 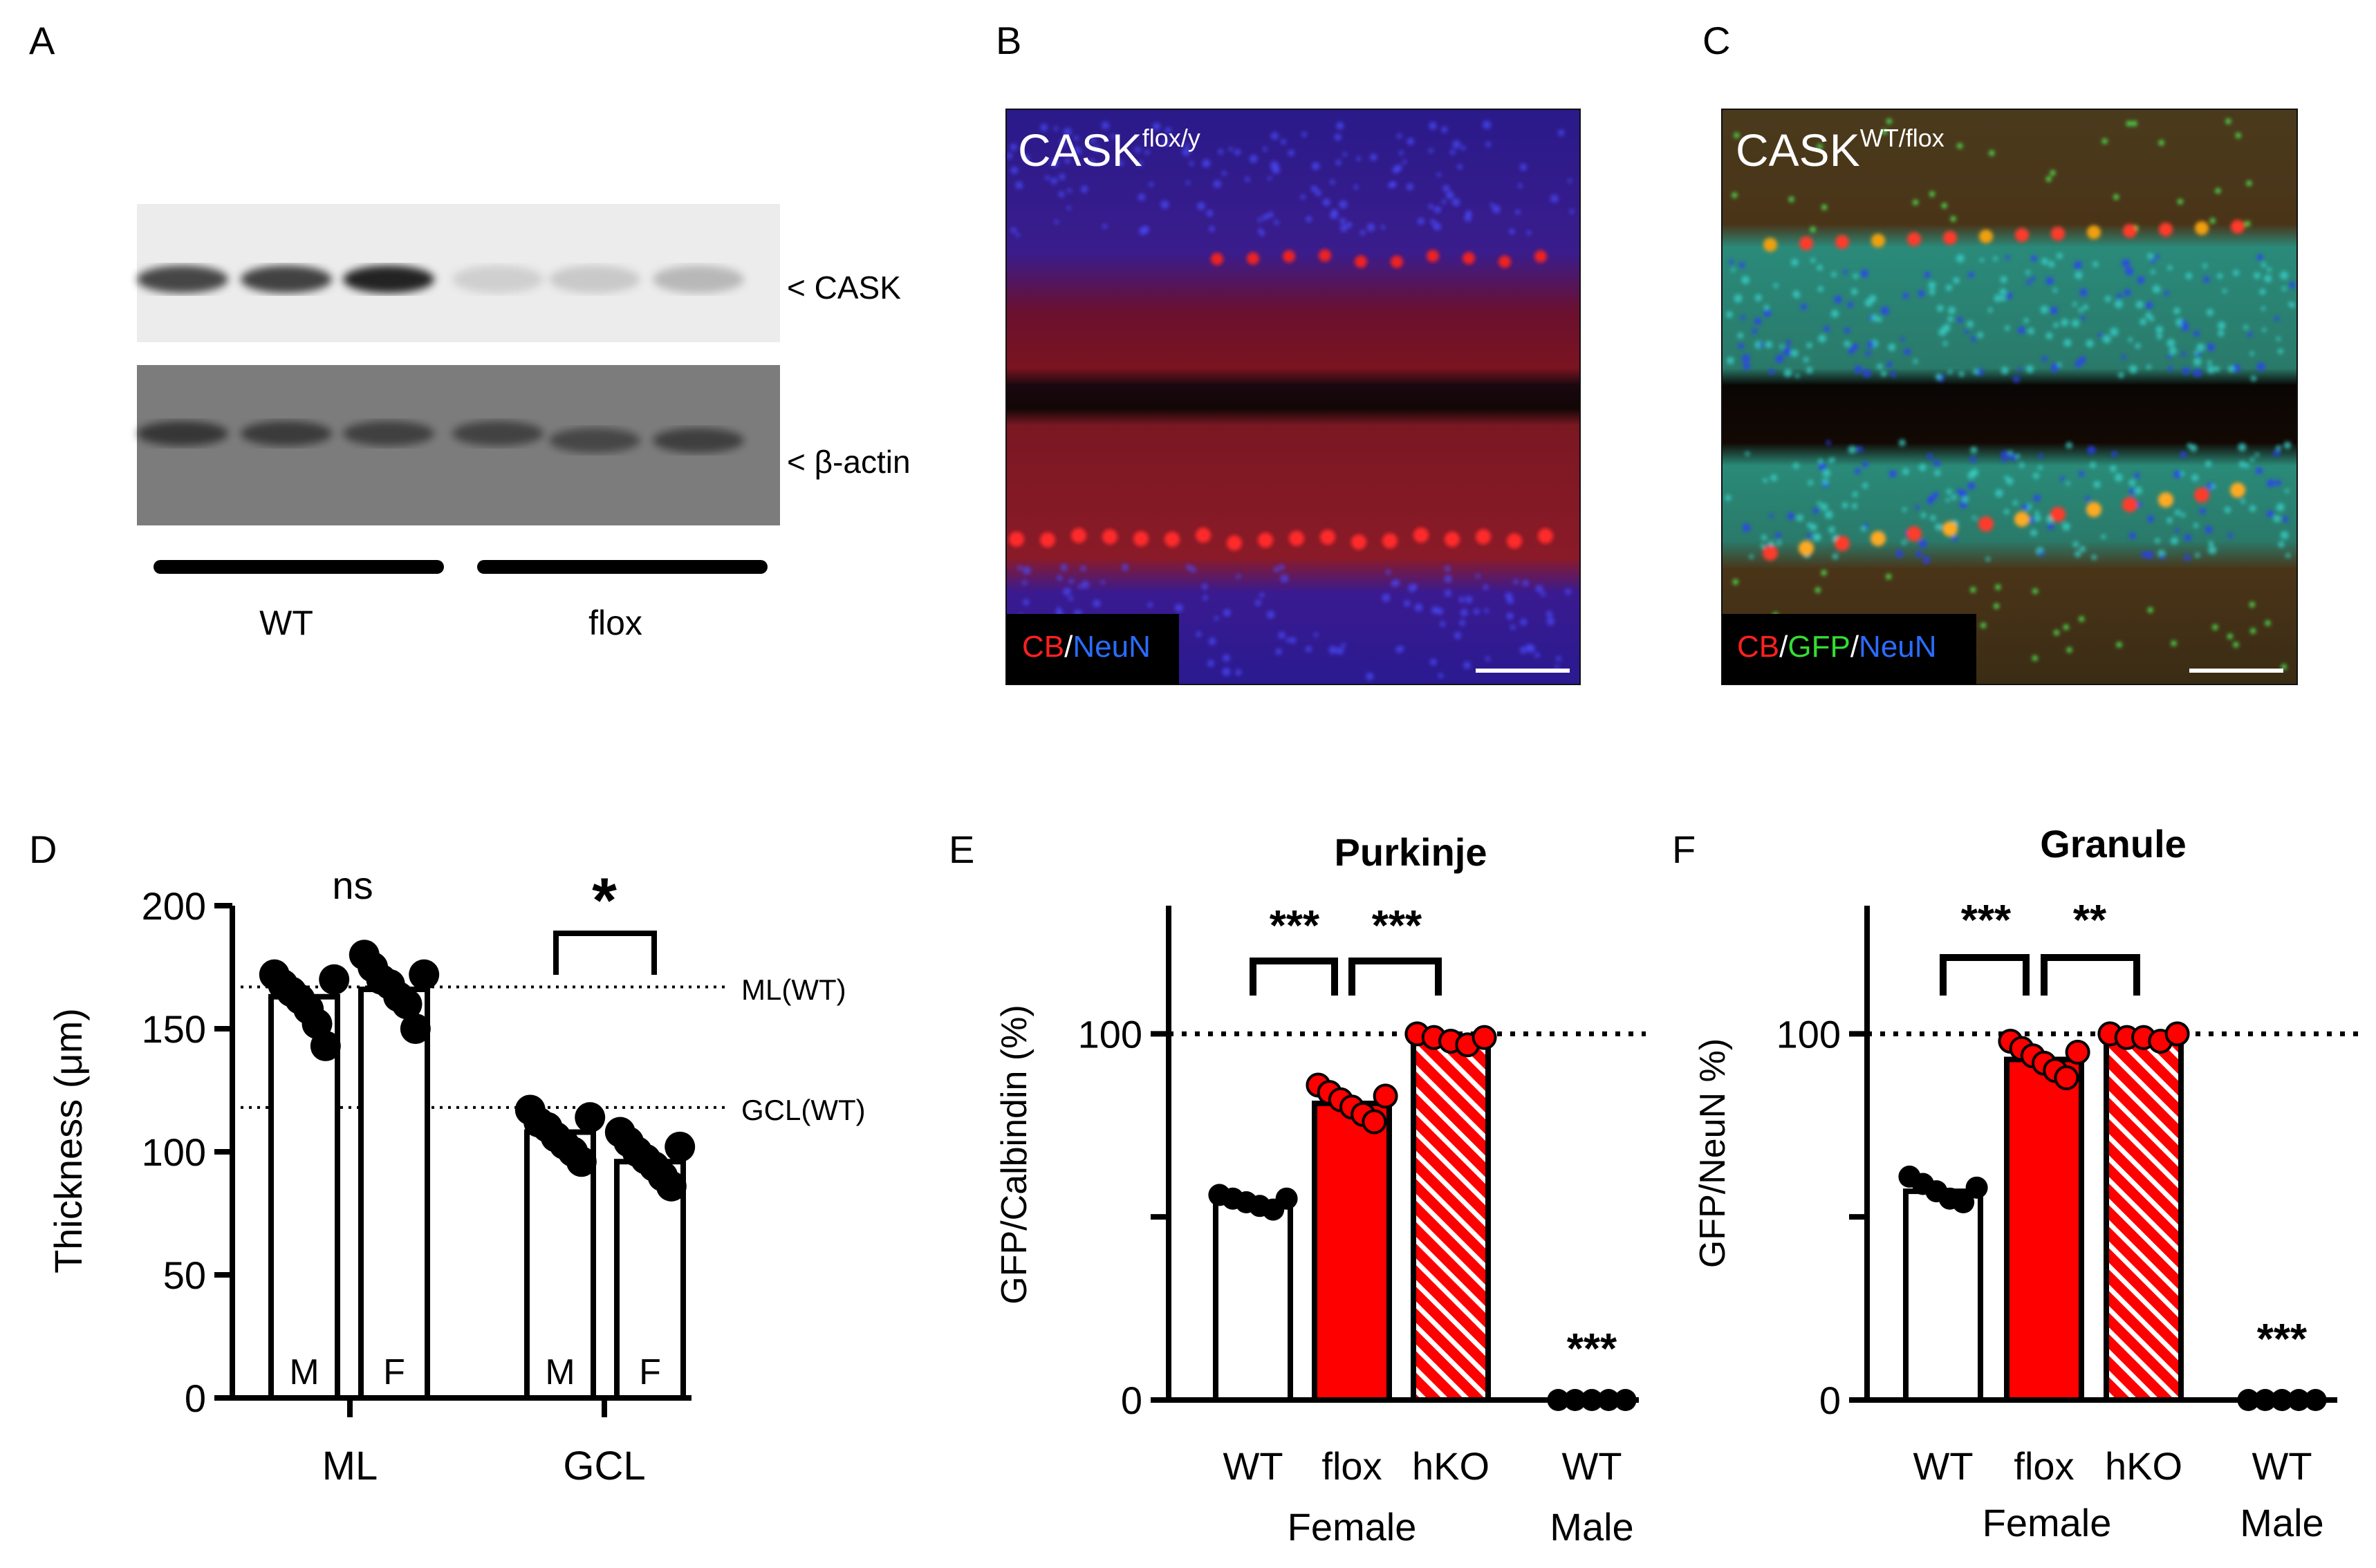 What do you see at coordinates (1411, 852) in the screenshot?
I see `chart-e-title: Purkinje` at bounding box center [1411, 852].